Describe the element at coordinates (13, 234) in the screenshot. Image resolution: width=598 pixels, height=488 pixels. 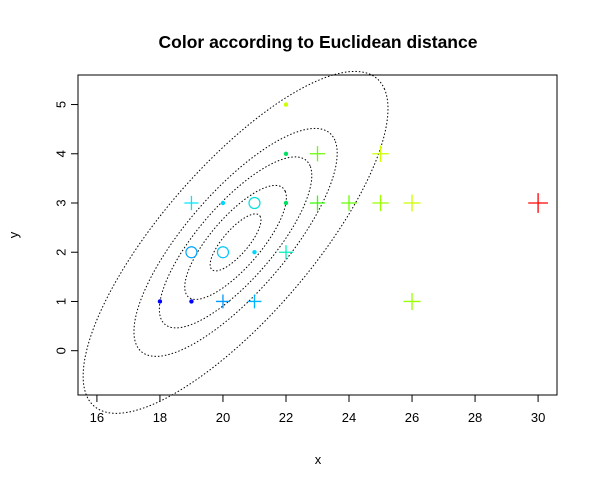
I see `y-axis-label: y` at that location.